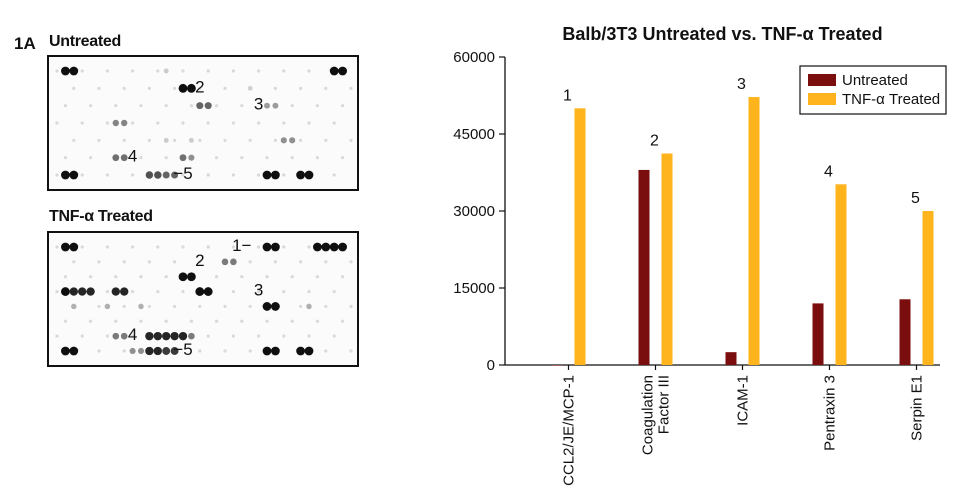 The height and width of the screenshot is (504, 960). What do you see at coordinates (743, 400) in the screenshot?
I see `x-tick-label: ICAM-1` at bounding box center [743, 400].